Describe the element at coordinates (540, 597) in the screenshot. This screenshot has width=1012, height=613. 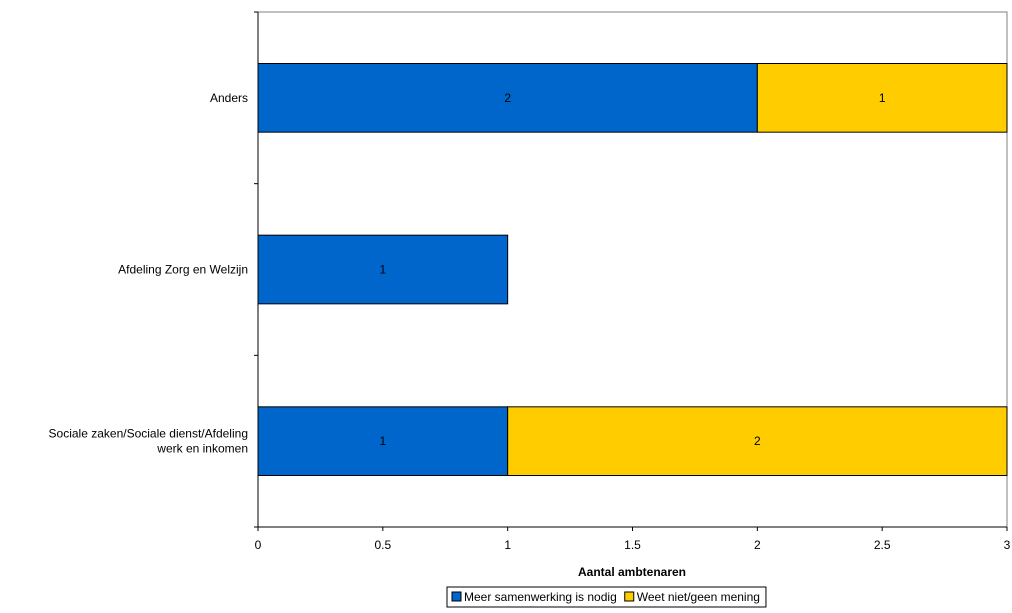
I see `legend-label: Meer samenwerking is nodig` at that location.